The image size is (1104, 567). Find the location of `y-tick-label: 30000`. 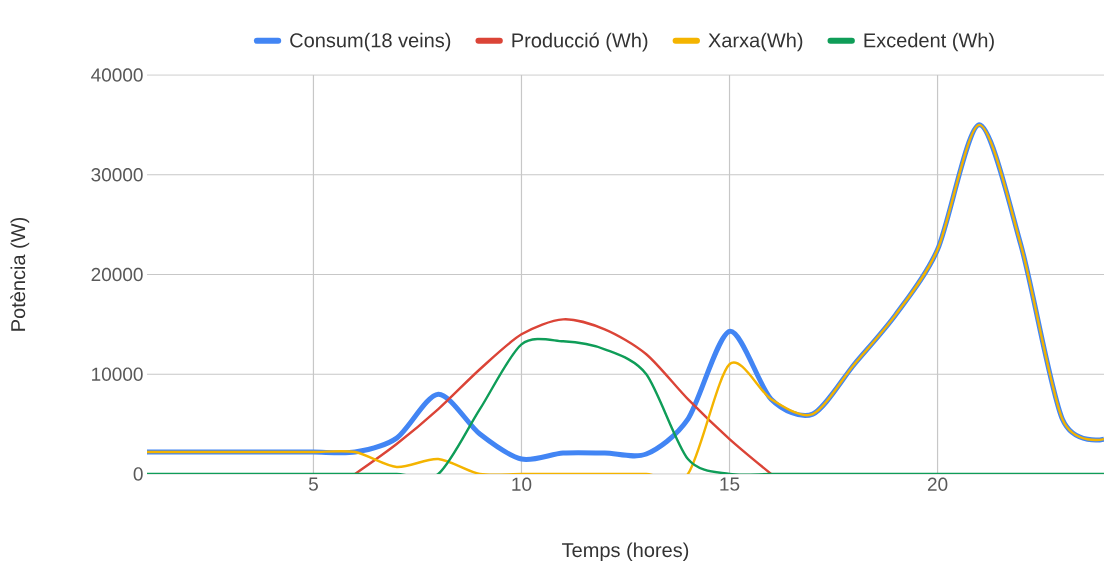

y-tick-label: 30000 is located at coordinates (117, 175).